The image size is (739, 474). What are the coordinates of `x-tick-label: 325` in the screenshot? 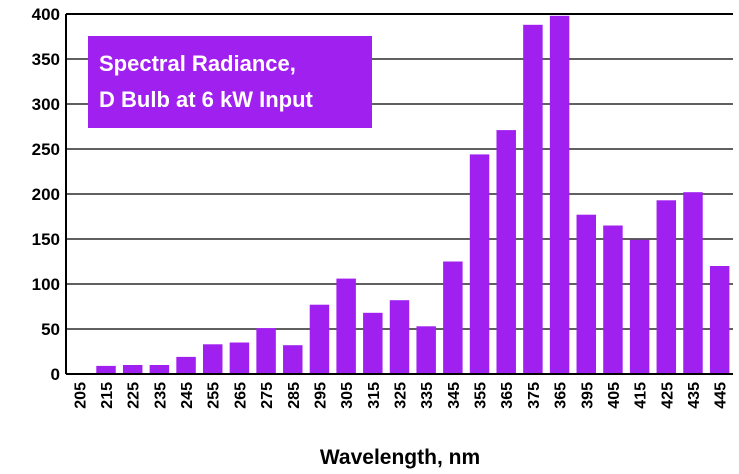 It's located at (401, 395).